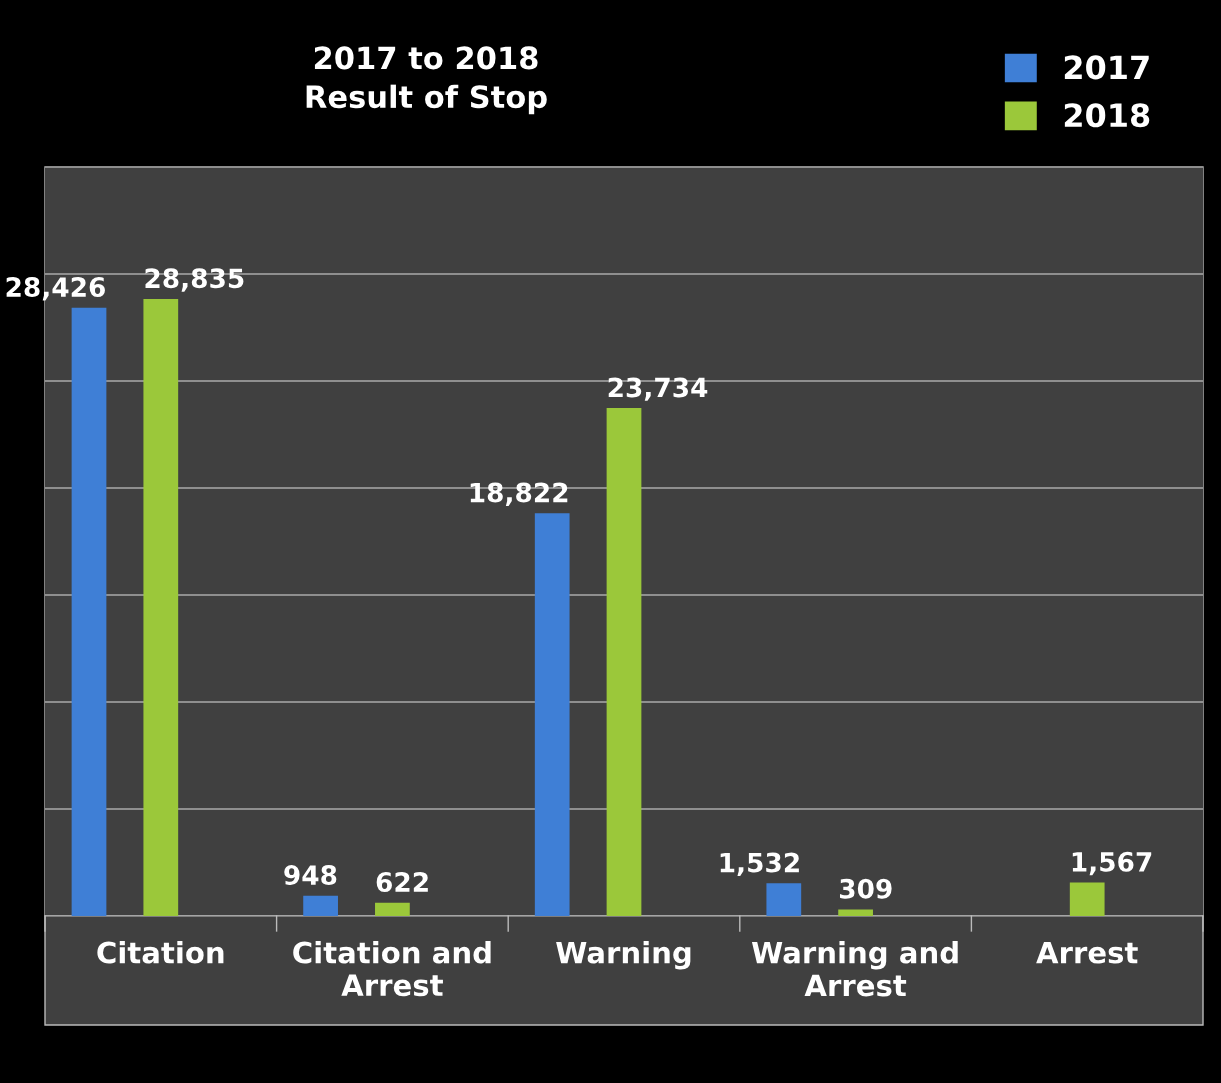  Describe the element at coordinates (55, 289) in the screenshot. I see `data-label: 28,426` at that location.